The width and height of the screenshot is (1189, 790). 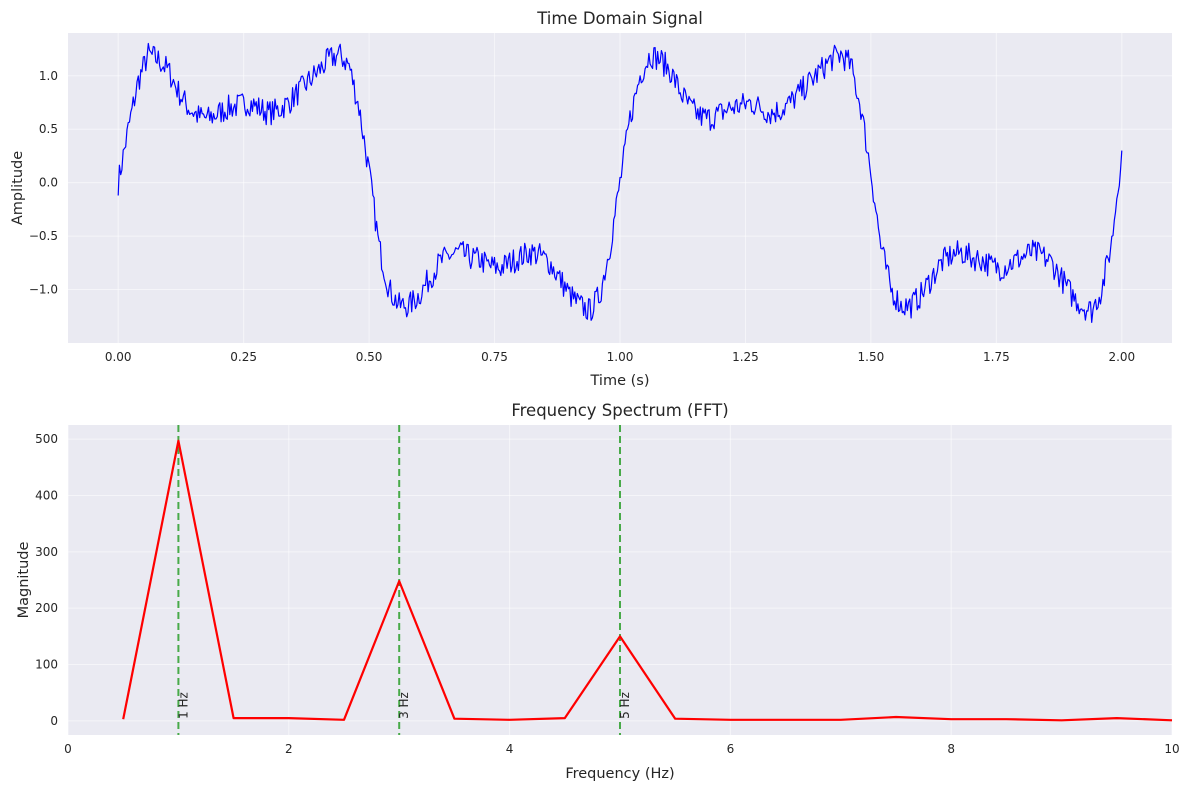 What do you see at coordinates (619, 18) in the screenshot?
I see `time-plot-title: Time Domain Signal` at bounding box center [619, 18].